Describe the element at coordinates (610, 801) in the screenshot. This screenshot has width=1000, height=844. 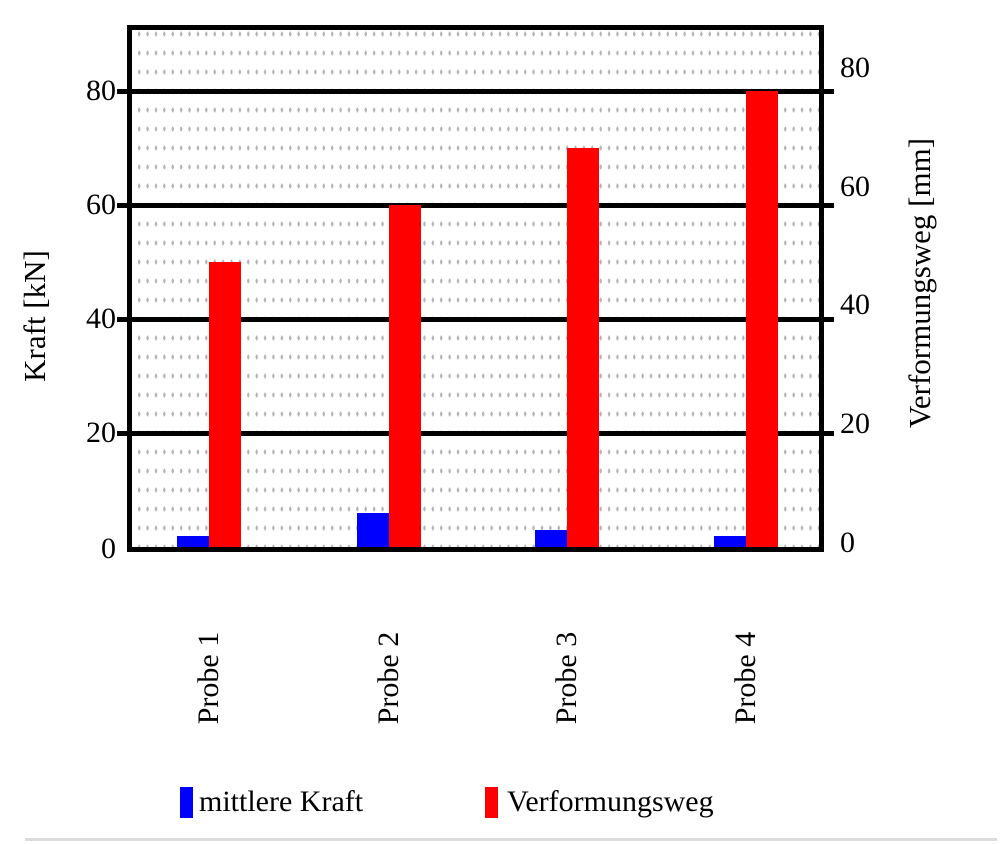
I see `legend-label-verformungsweg: Verformungsweg` at that location.